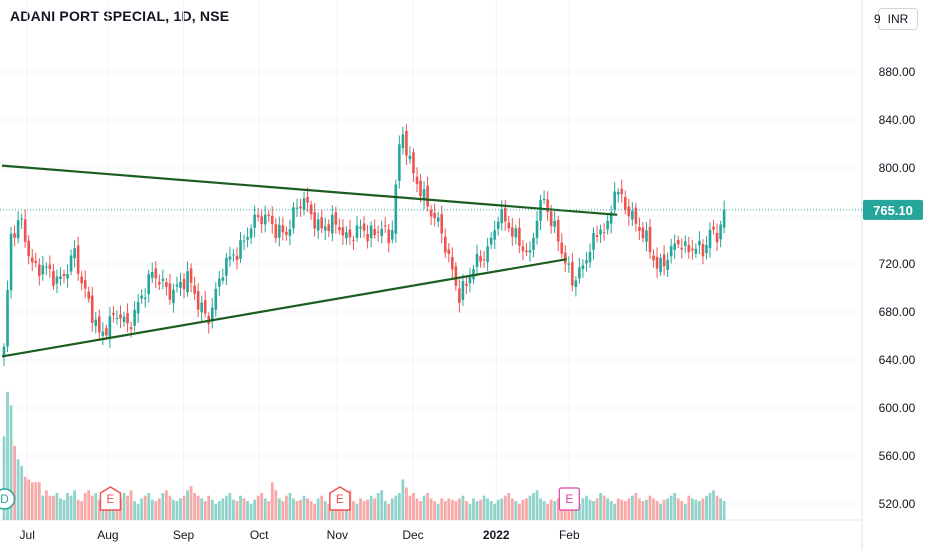  I want to click on currency-badge: INR, so click(898, 19).